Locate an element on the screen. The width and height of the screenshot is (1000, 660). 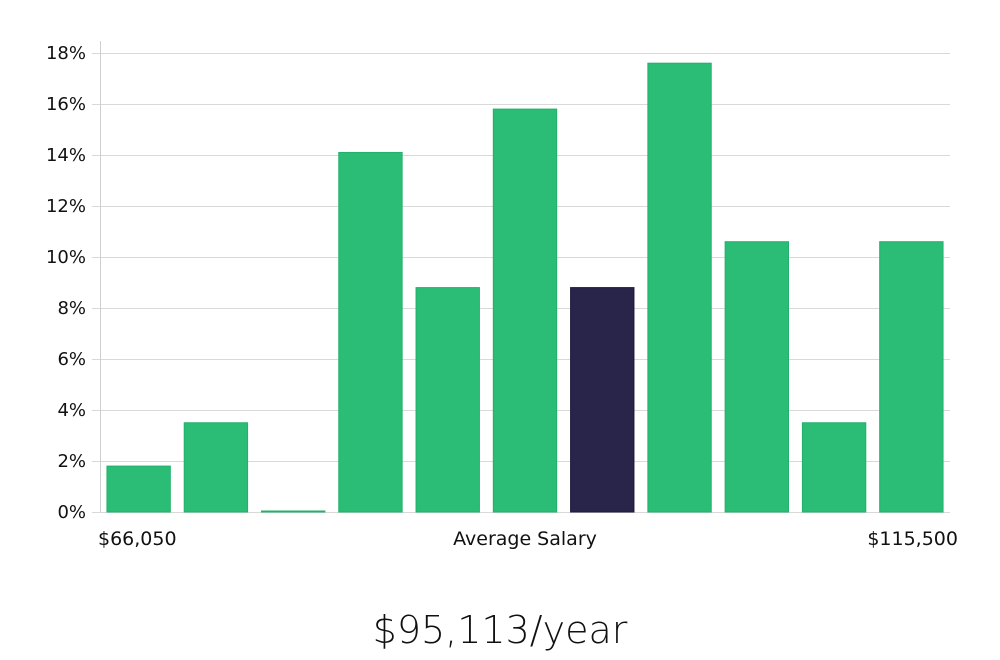
y-tick-label: 10% is located at coordinates (66, 257).